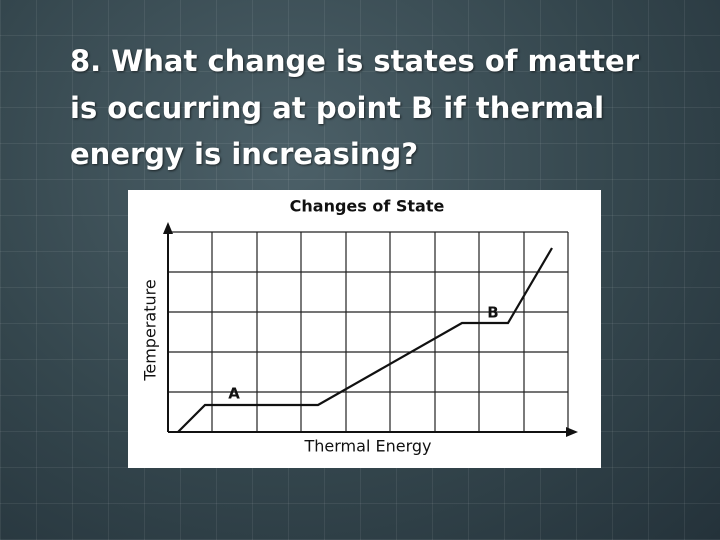  What do you see at coordinates (572, 432) in the screenshot?
I see `x-axis-arrow` at bounding box center [572, 432].